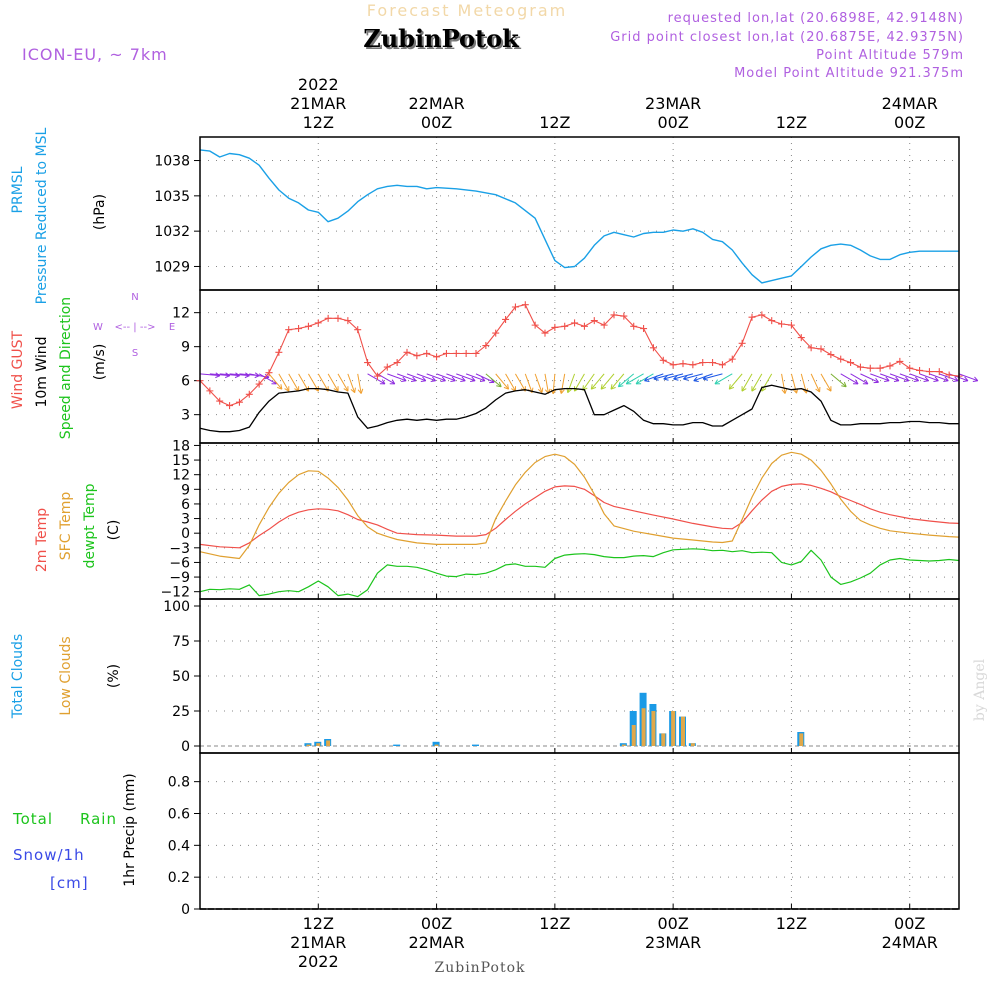 This screenshot has width=1000, height=1000. I want to click on top-time-label: 00Z, so click(909, 122).